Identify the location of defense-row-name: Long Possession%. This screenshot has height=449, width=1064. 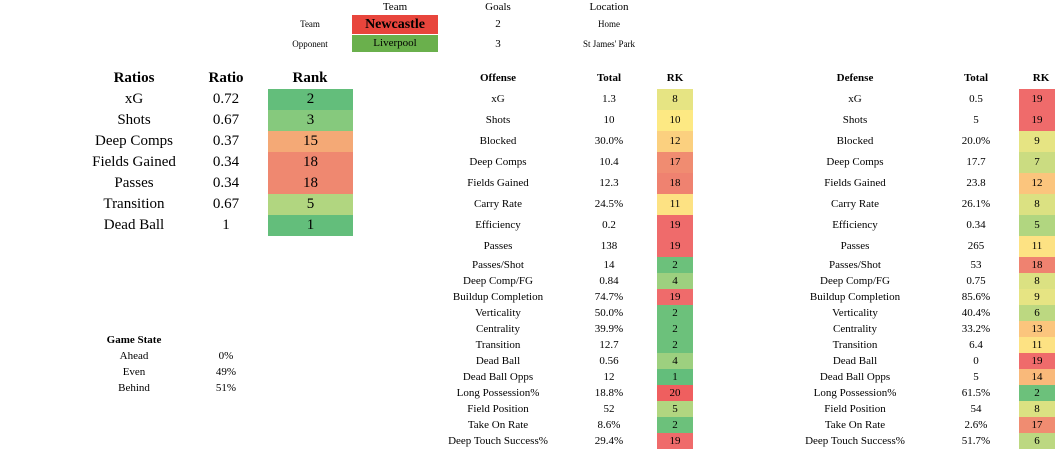
(855, 393).